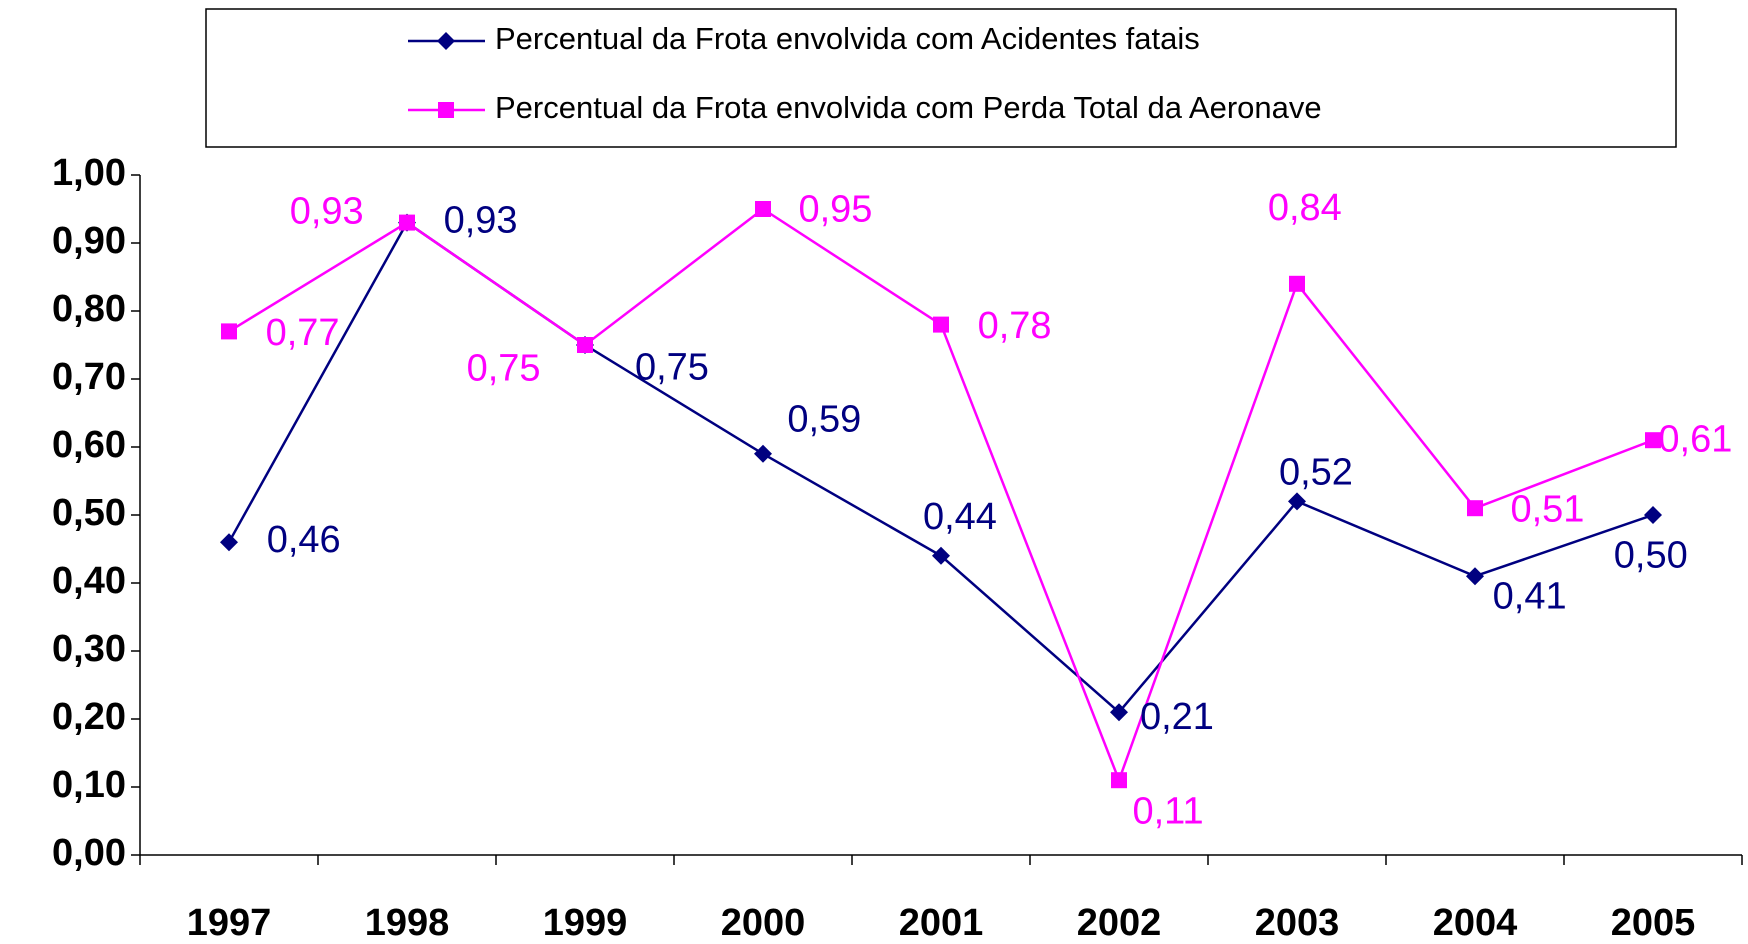 The image size is (1748, 944). What do you see at coordinates (1530, 597) in the screenshot?
I see `data-label: 0,41` at bounding box center [1530, 597].